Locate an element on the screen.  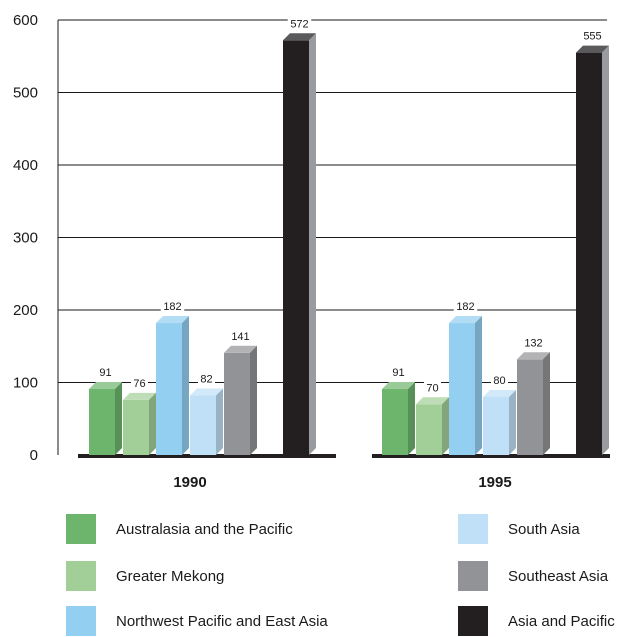
legend-swatch-greater-mekong is located at coordinates (81, 576).